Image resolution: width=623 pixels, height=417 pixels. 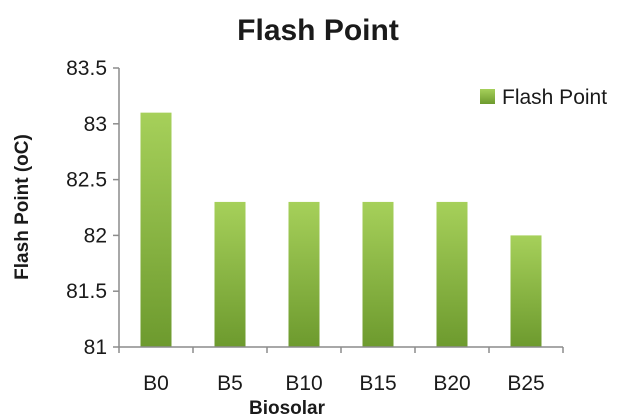 I want to click on bar-b15, so click(x=378, y=274).